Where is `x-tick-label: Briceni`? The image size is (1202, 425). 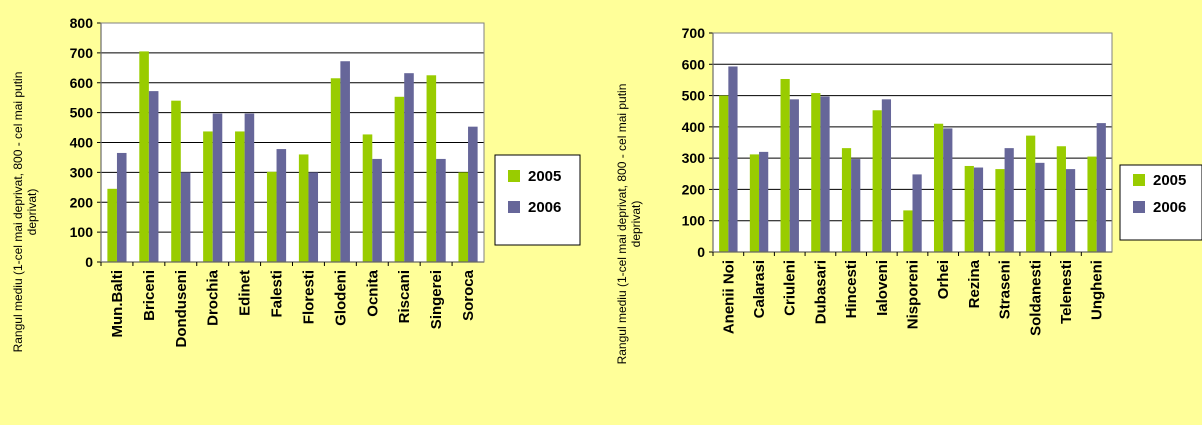
x-tick-label: Briceni is located at coordinates (149, 295).